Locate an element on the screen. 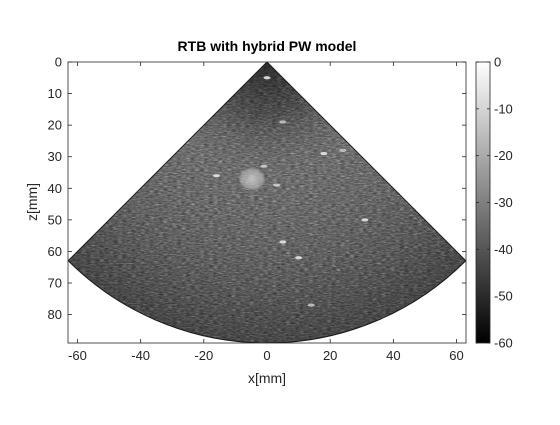 This screenshot has width=560, height=425. x-tick-label: -60 is located at coordinates (77, 355).